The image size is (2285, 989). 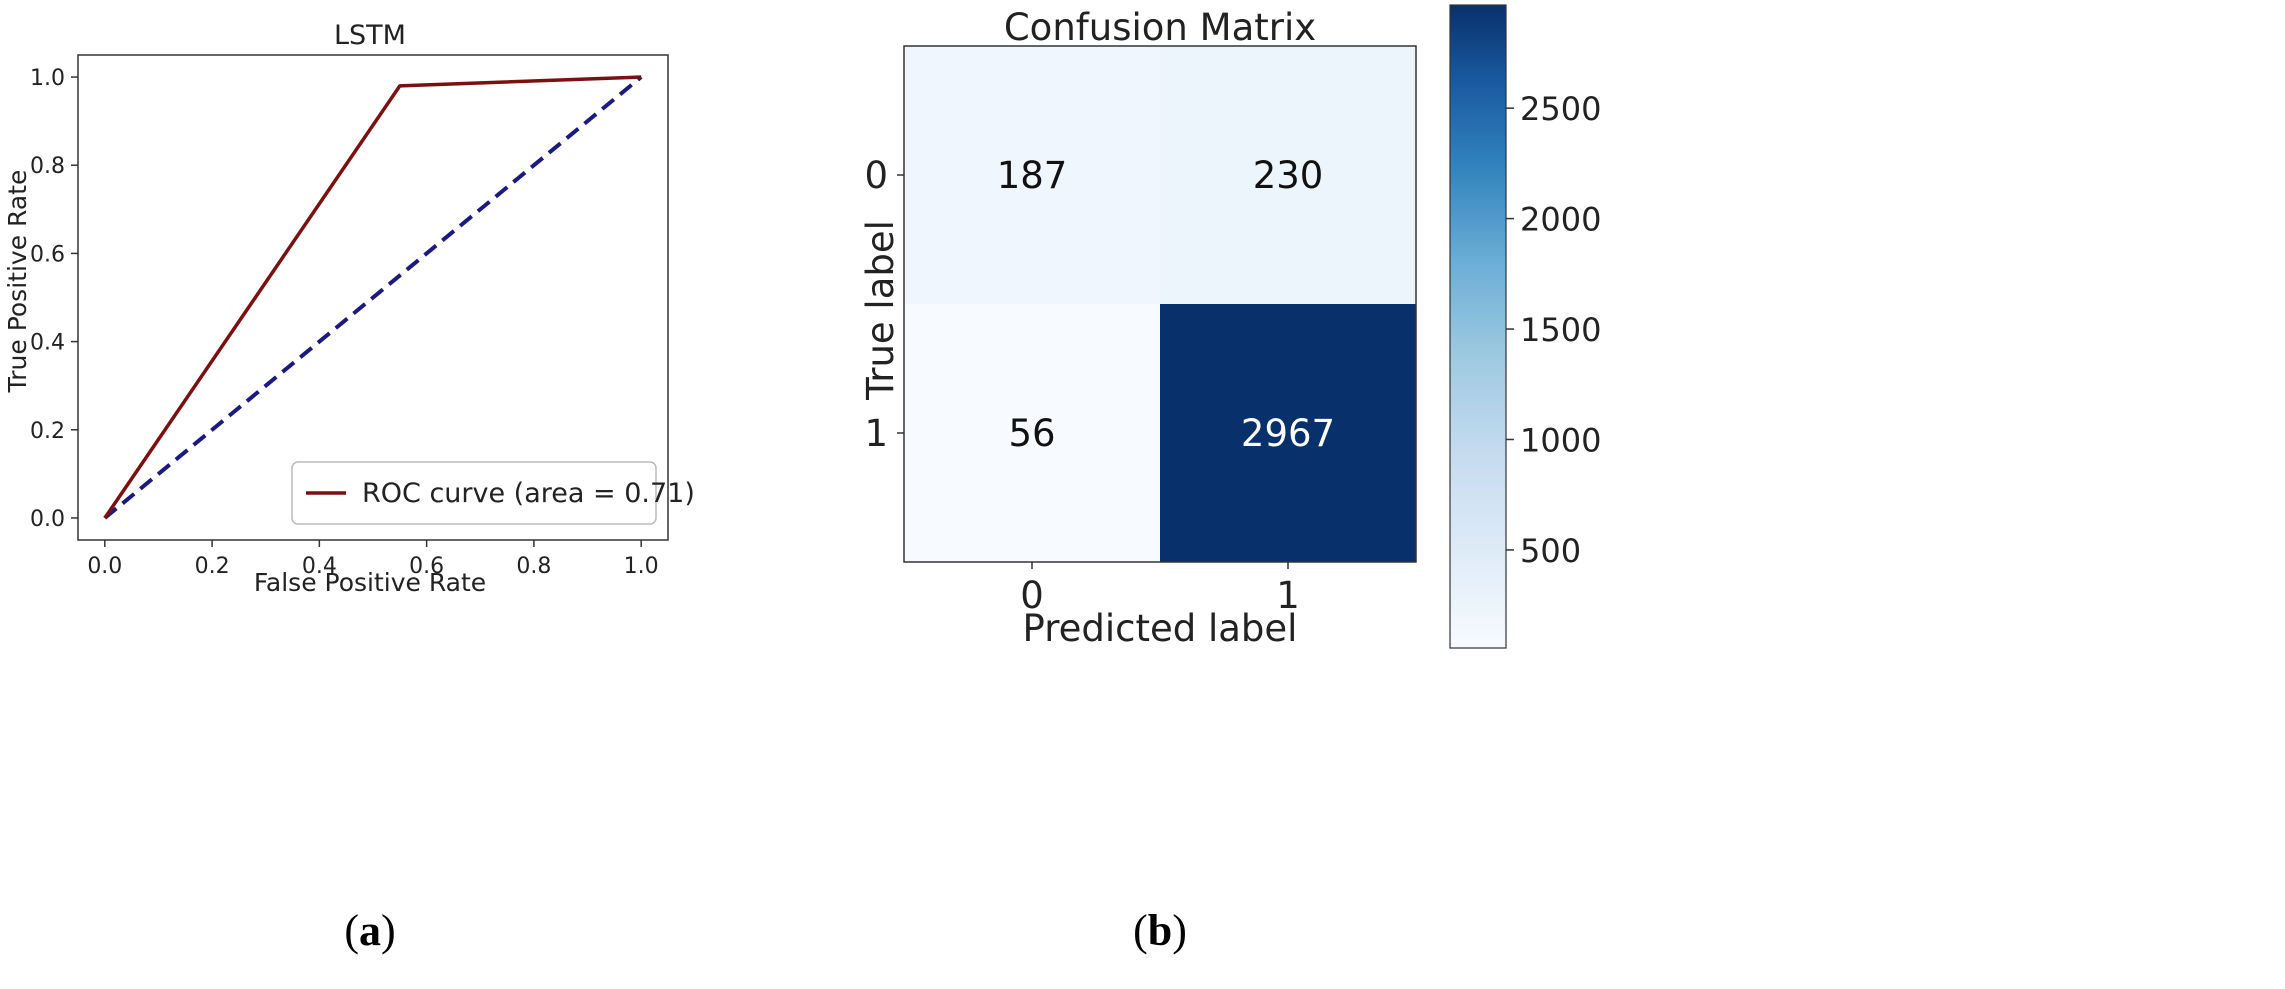 I want to click on colorbar-tick-label: 1500, so click(x=1560, y=330).